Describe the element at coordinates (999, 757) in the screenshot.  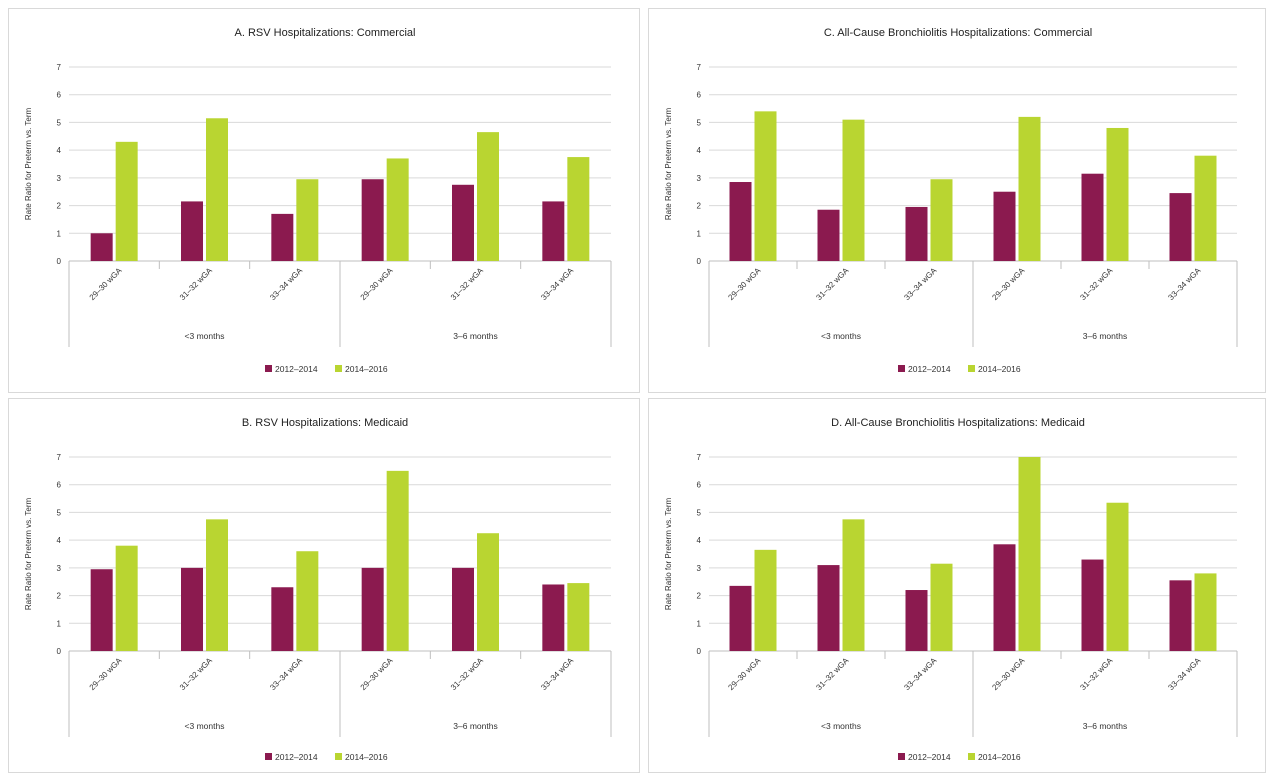
I see `chart-d-legend-label: 2014–2016` at that location.